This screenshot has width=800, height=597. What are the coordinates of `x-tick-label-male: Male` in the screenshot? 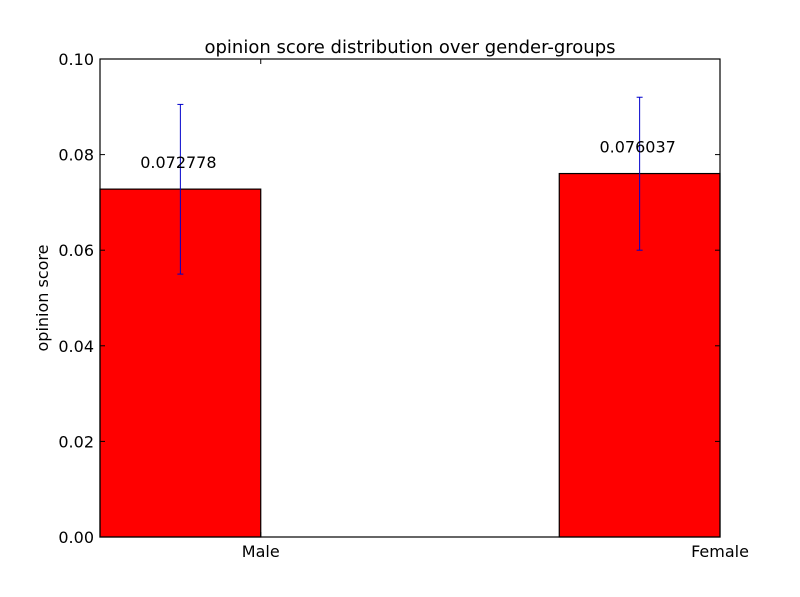 It's located at (261, 551).